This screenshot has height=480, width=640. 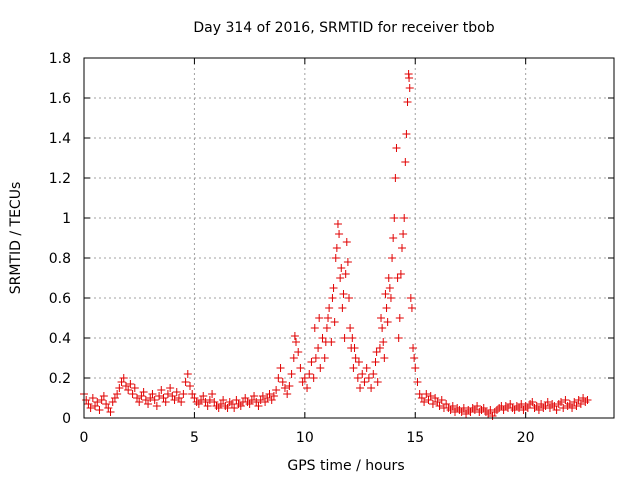 What do you see at coordinates (84, 438) in the screenshot?
I see `x-tick-label: 0` at bounding box center [84, 438].